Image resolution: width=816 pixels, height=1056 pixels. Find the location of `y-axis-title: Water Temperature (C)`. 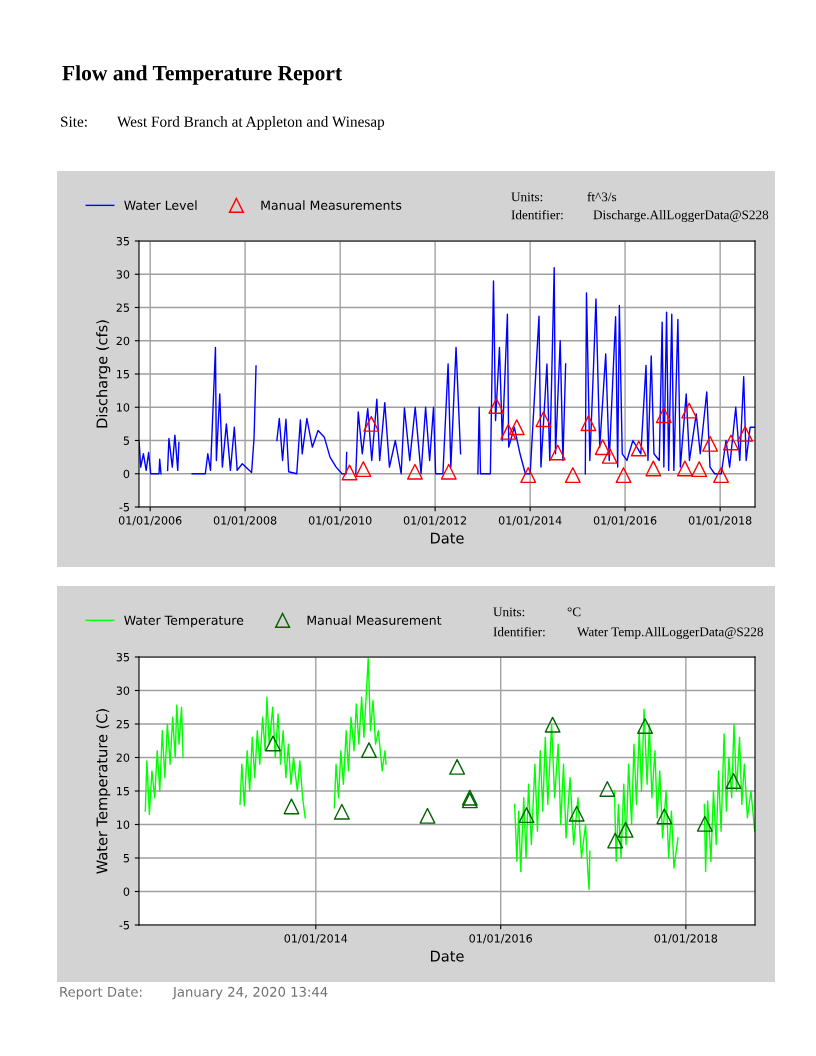

y-axis-title: Water Temperature (C) is located at coordinates (103, 791).